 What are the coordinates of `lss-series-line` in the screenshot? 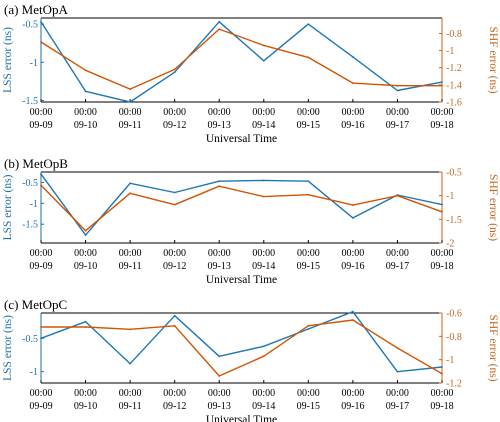 It's located at (241, 342).